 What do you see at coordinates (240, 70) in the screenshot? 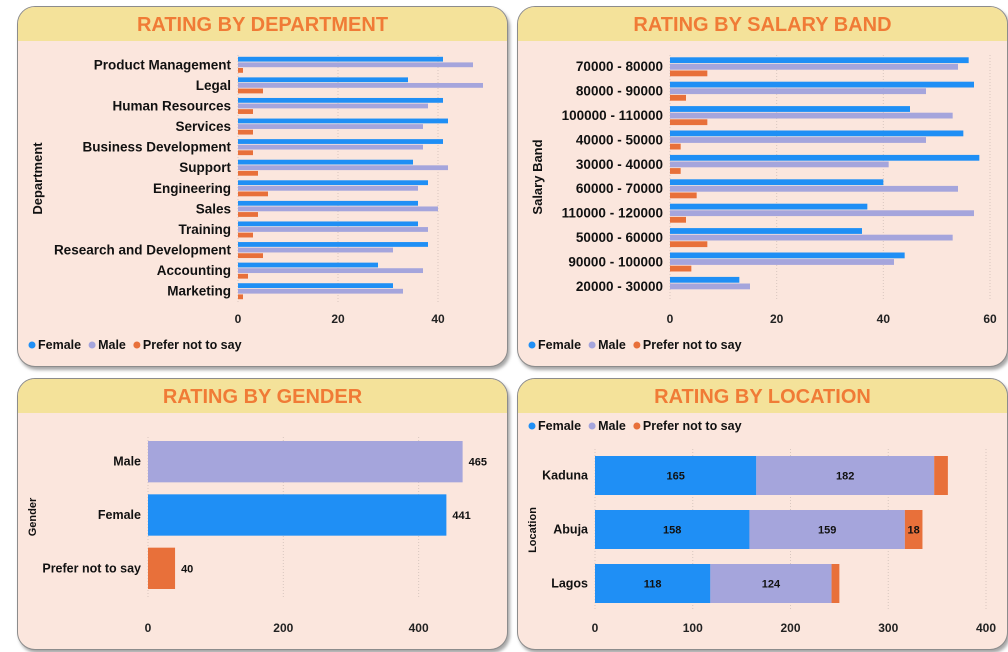
I see `dept-bar-product-management-prefer-not-to-say` at bounding box center [240, 70].